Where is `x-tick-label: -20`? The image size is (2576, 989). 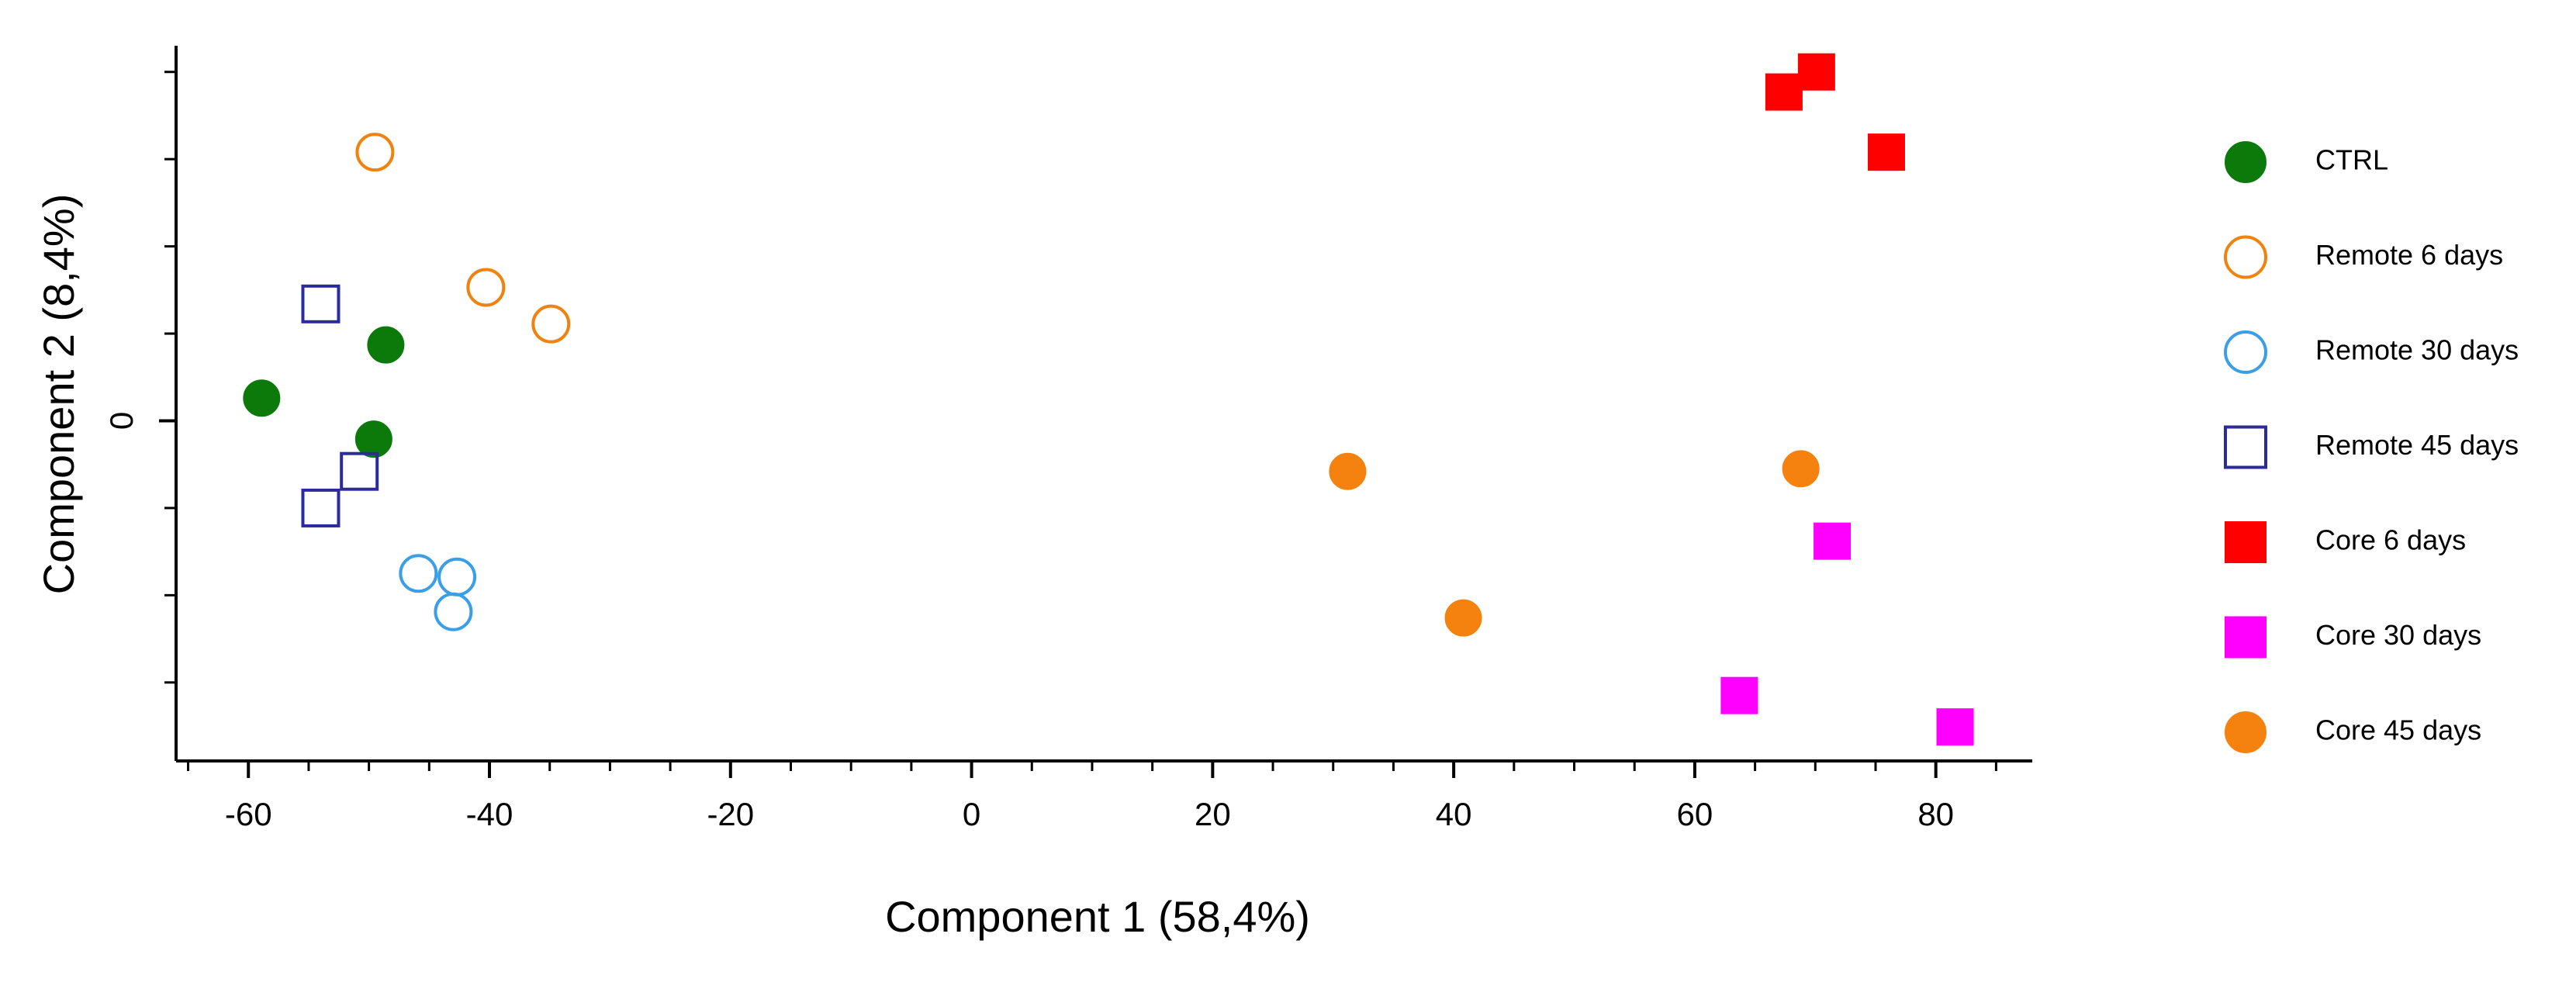 x-tick-label: -20 is located at coordinates (730, 814).